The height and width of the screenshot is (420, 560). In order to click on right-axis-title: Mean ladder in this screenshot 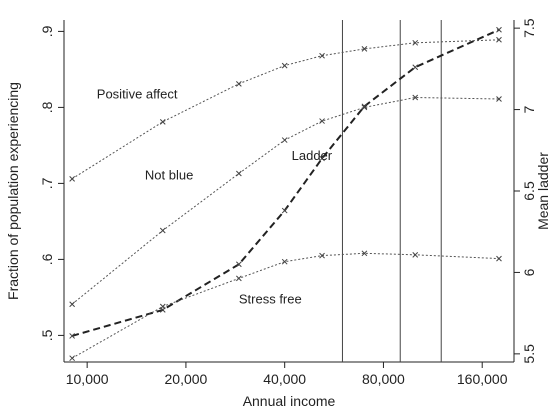, I will do `click(543, 191)`.